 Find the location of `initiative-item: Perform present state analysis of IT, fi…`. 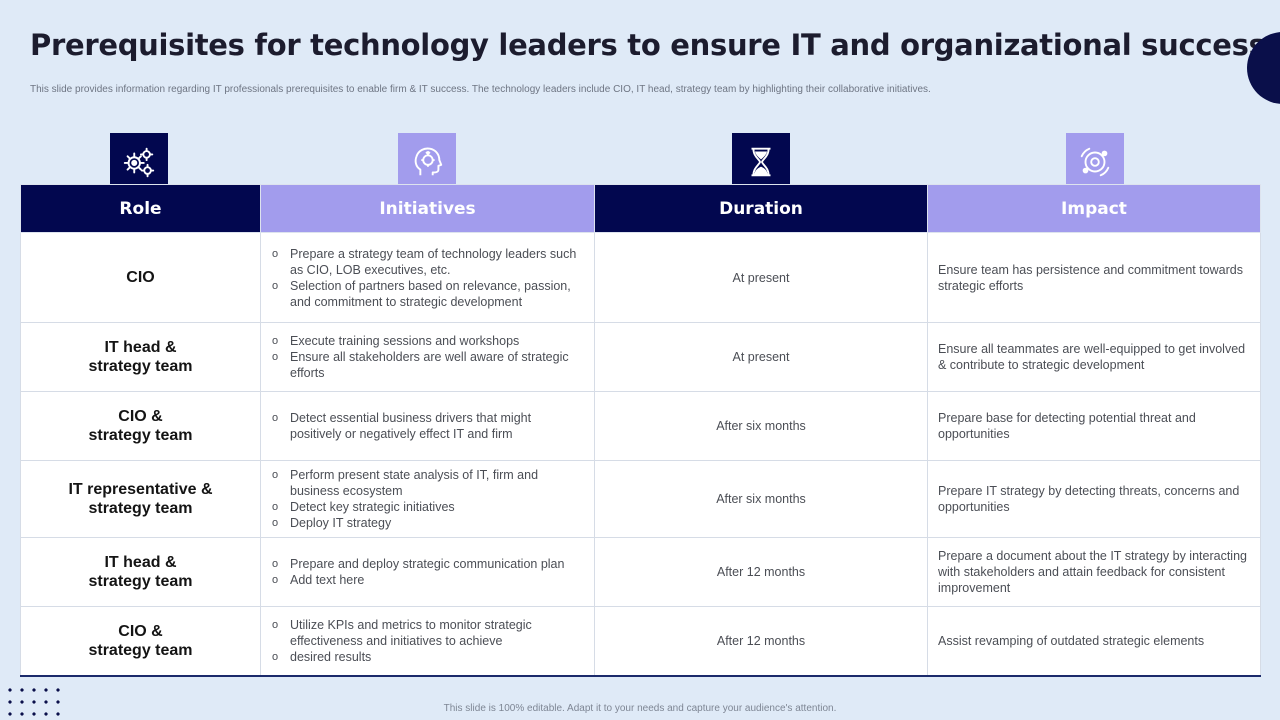

initiative-item: Perform present state analysis of IT, fi… is located at coordinates (427, 483).